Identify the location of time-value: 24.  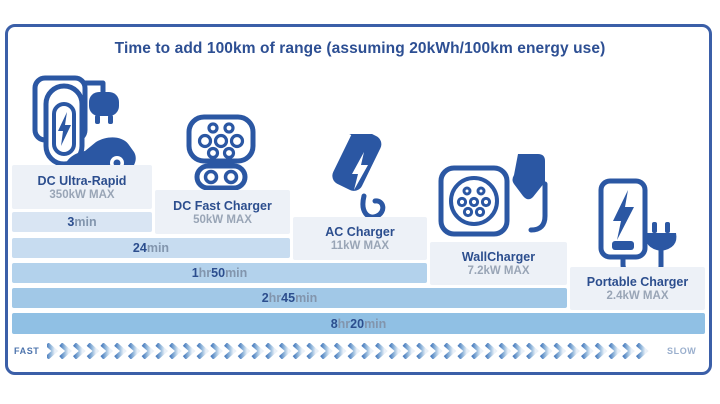
(139, 248).